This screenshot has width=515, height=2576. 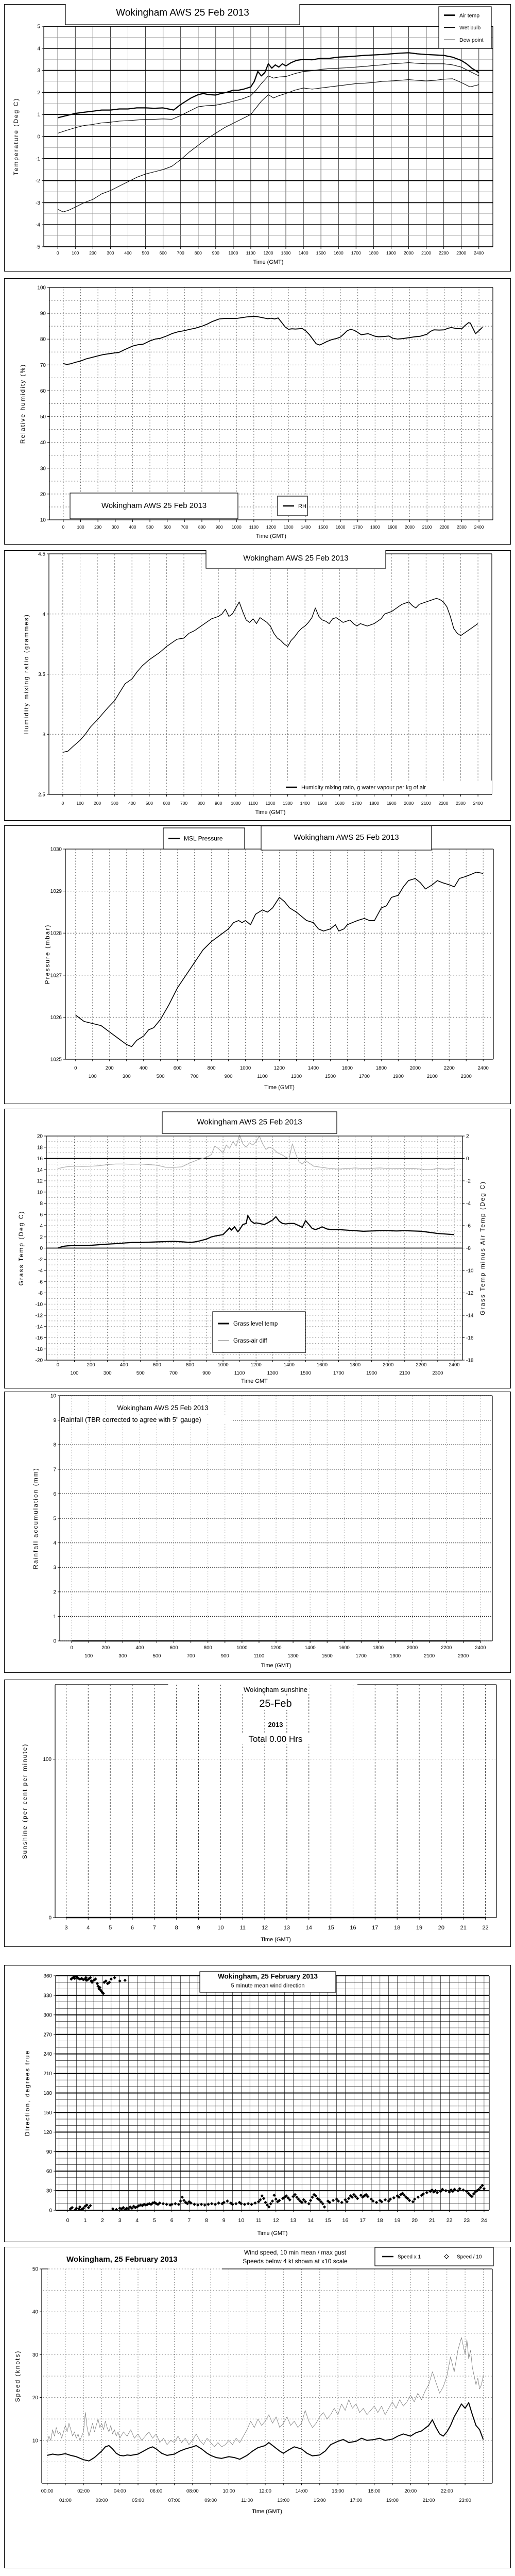 What do you see at coordinates (120, 2491) in the screenshot?
I see `x-tick-label: 04:00` at bounding box center [120, 2491].